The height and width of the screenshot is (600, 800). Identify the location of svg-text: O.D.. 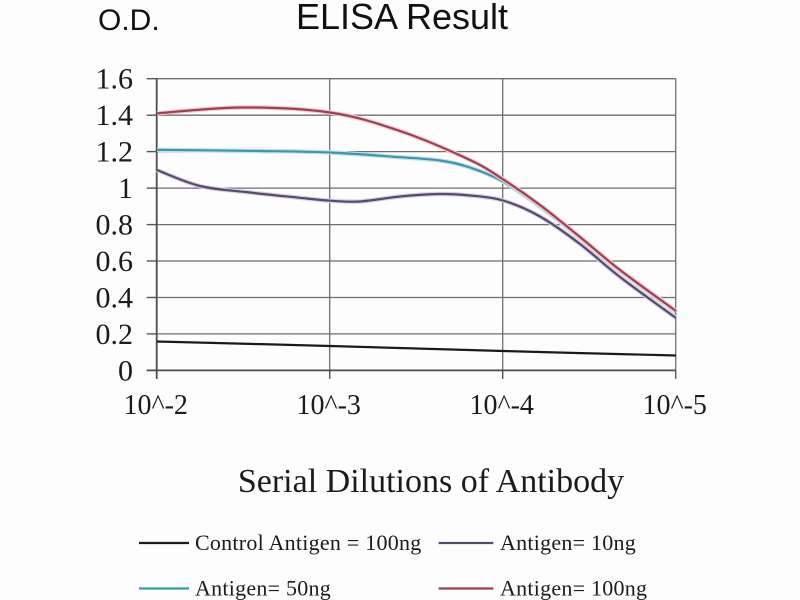
(129, 20).